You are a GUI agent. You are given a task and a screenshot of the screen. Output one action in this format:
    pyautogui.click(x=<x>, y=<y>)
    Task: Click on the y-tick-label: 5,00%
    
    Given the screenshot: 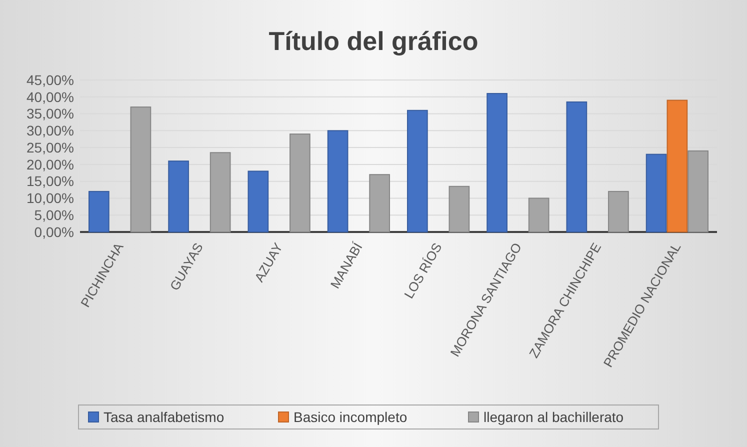 What is the action you would take?
    pyautogui.click(x=54, y=215)
    